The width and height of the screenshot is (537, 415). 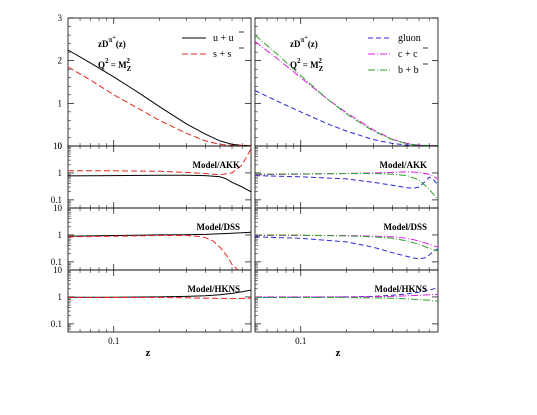 I want to click on right-ratio-hkns-curves, so click(x=346, y=294).